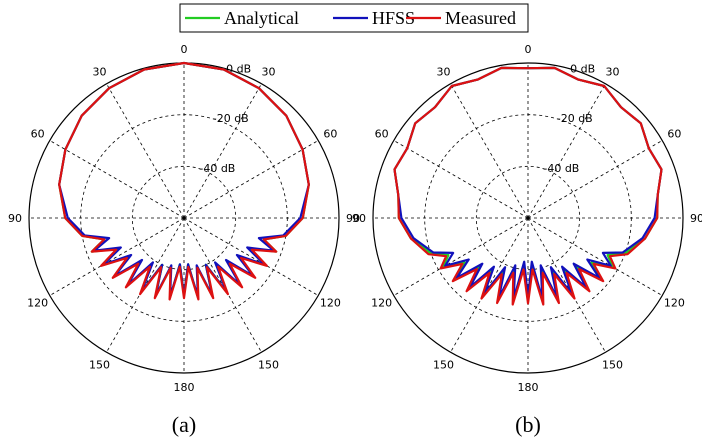 The width and height of the screenshot is (702, 439). Describe the element at coordinates (393, 18) in the screenshot. I see `legend-label-hfss: HFSS` at that location.